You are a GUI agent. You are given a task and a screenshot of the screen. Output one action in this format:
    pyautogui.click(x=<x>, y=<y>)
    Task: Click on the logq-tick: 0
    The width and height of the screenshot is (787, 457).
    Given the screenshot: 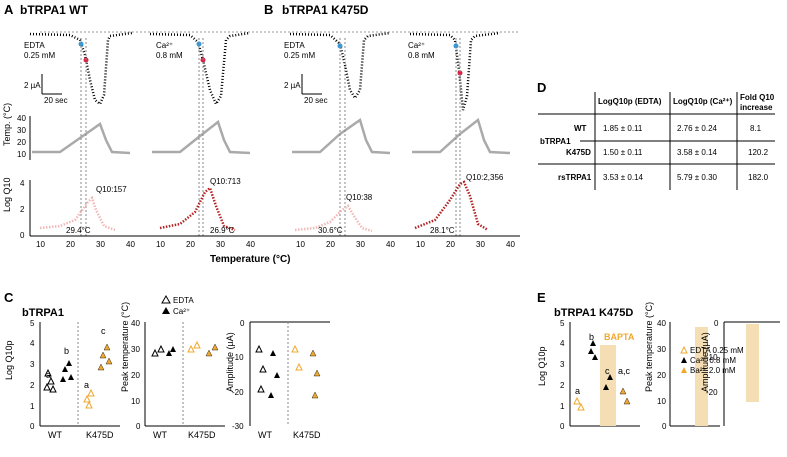 What is the action you would take?
    pyautogui.click(x=22, y=235)
    